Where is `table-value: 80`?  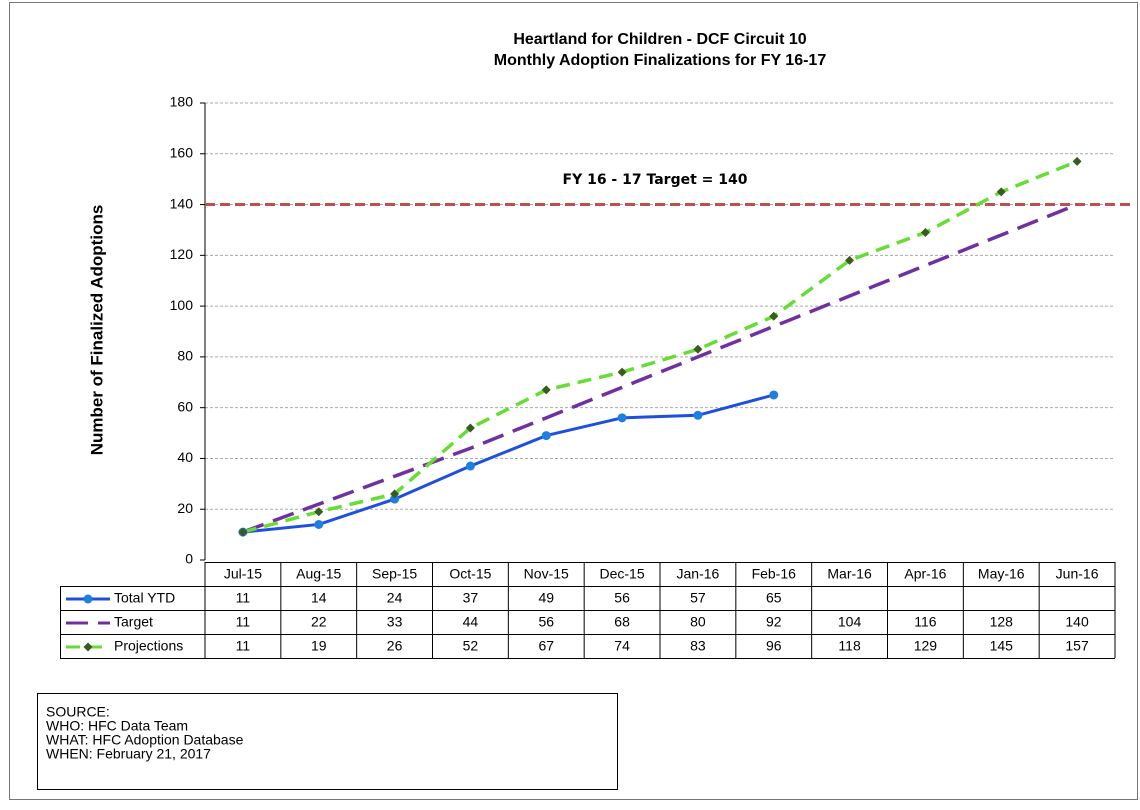 table-value: 80 is located at coordinates (698, 622).